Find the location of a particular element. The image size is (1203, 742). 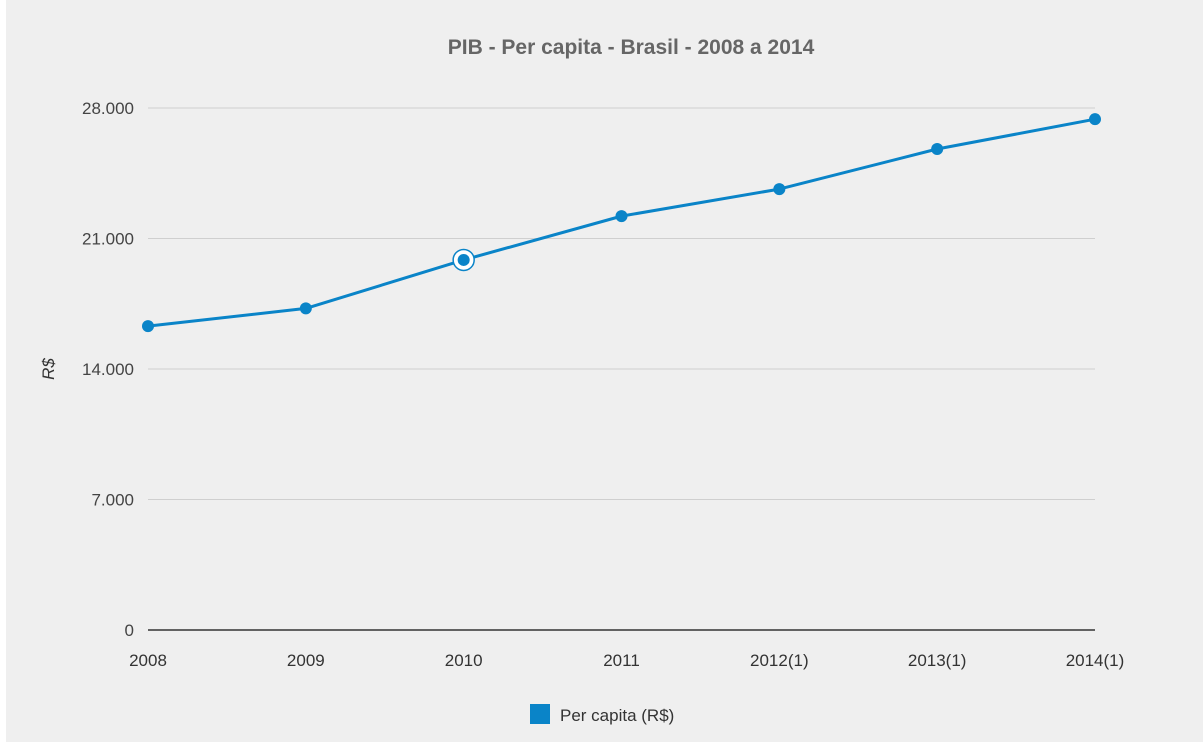

y-tick-label: 21.000 is located at coordinates (108, 239).